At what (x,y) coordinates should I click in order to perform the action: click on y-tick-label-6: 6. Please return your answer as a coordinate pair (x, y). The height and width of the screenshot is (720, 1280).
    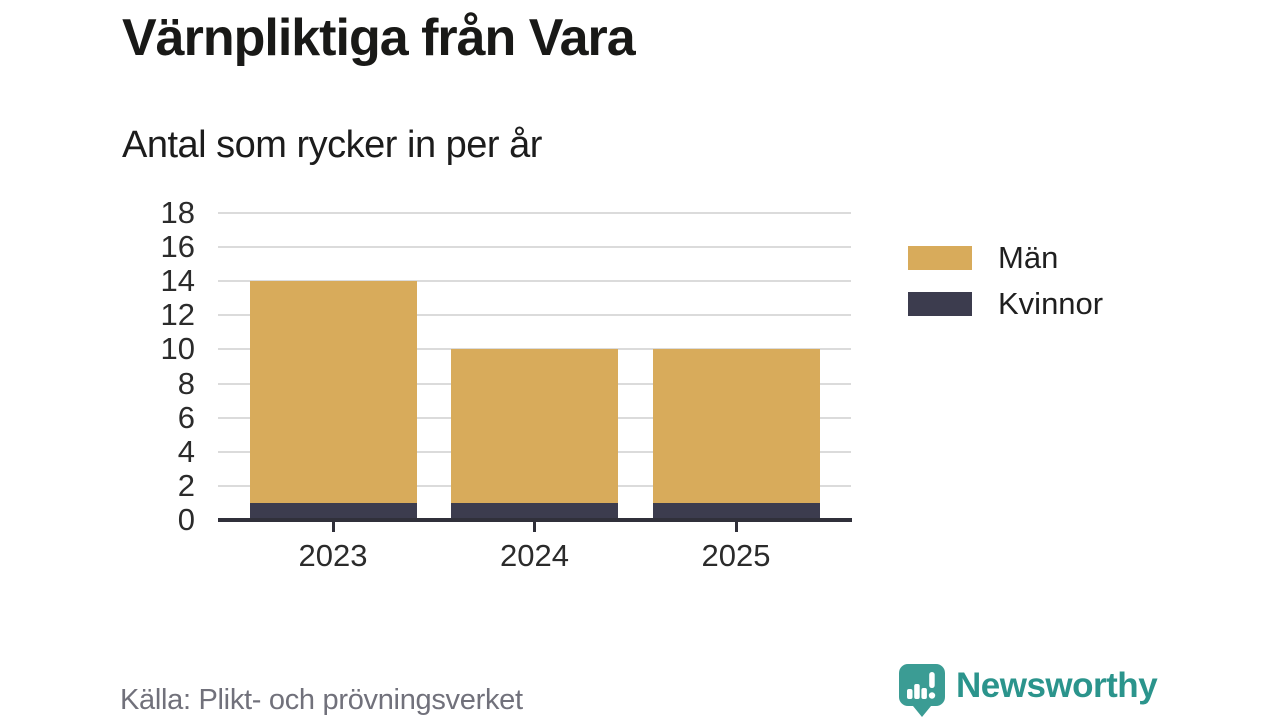
    Looking at the image, I should click on (186, 417).